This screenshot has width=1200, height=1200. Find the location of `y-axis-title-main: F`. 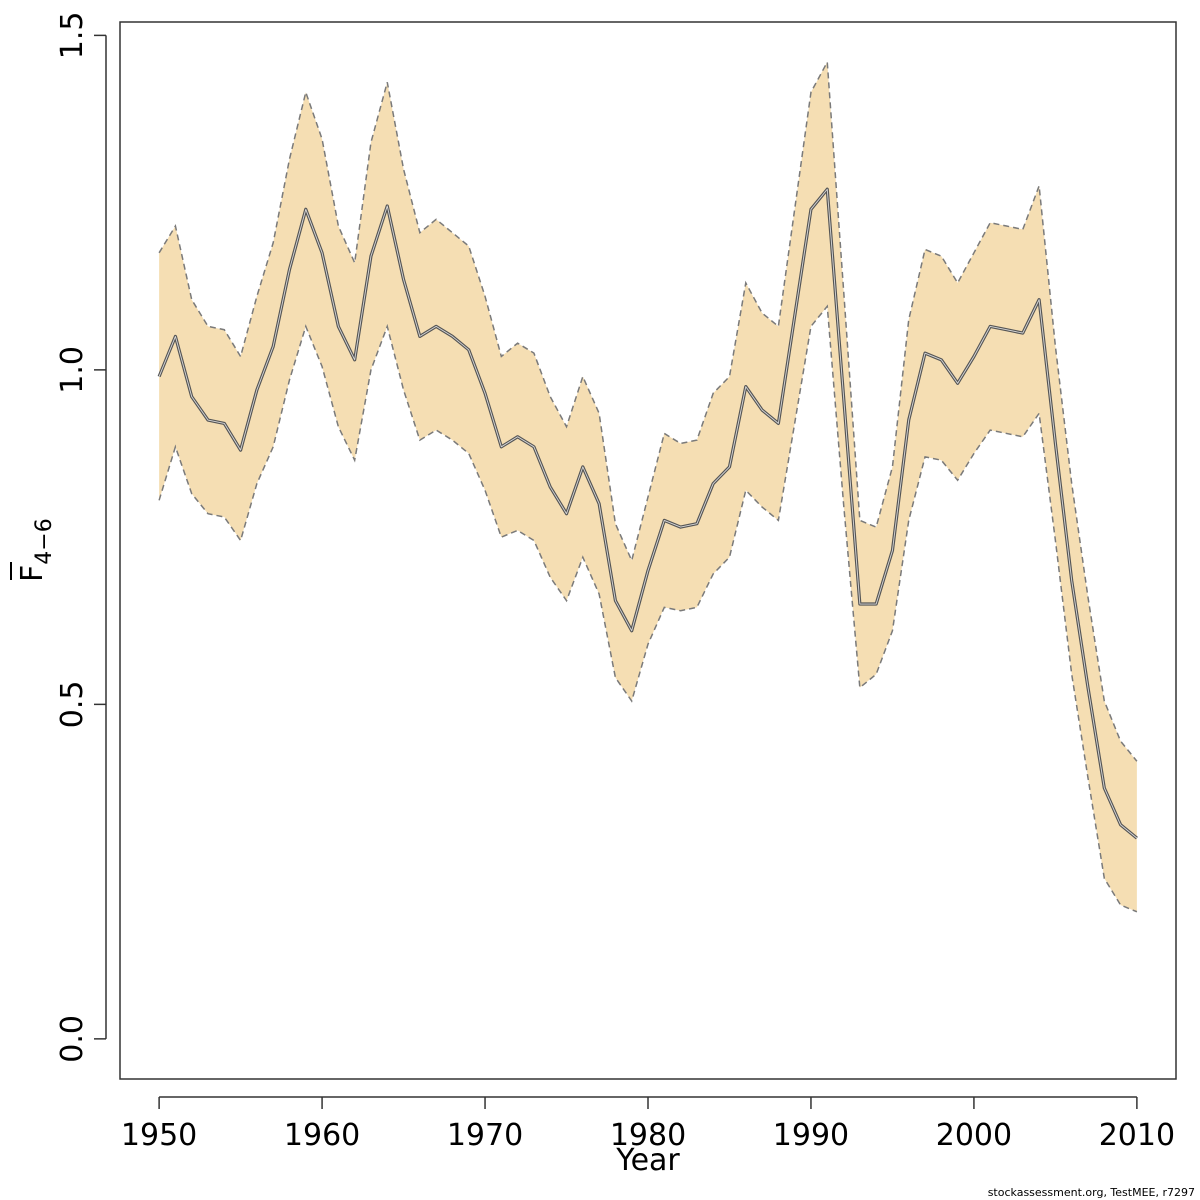

y-axis-title-main: F is located at coordinates (32, 573).